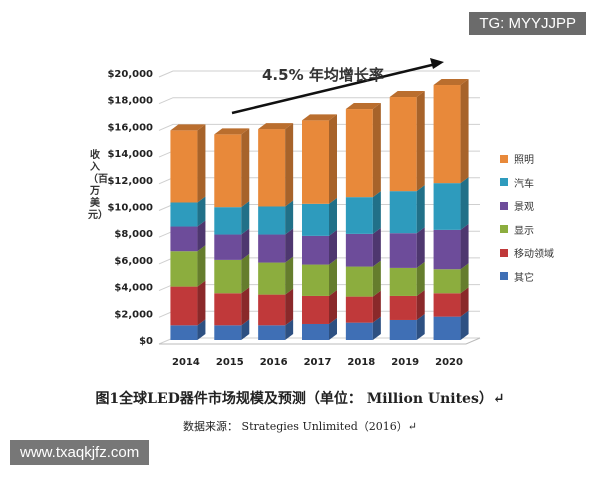 The width and height of the screenshot is (600, 480). Describe the element at coordinates (524, 184) in the screenshot. I see `legend-label: 汽车` at that location.